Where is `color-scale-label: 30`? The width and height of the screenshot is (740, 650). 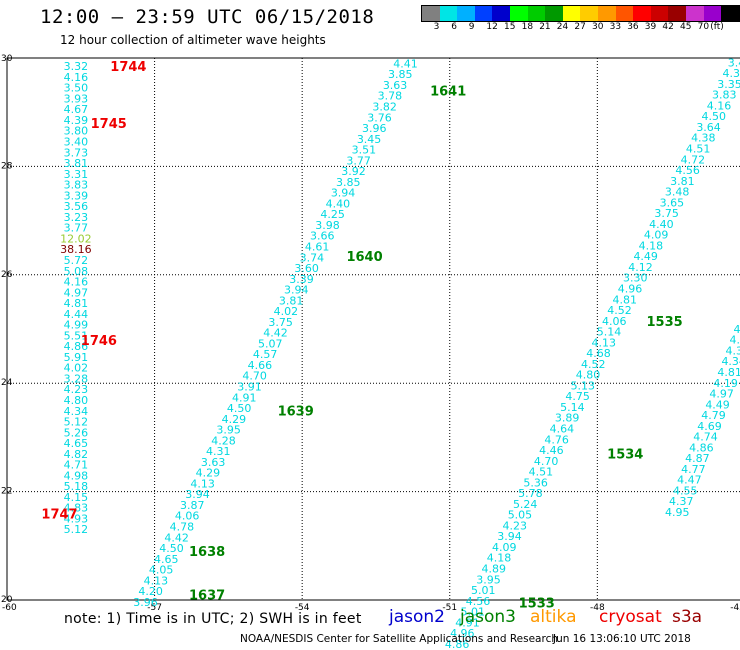 color-scale-label: 30 is located at coordinates (598, 27).